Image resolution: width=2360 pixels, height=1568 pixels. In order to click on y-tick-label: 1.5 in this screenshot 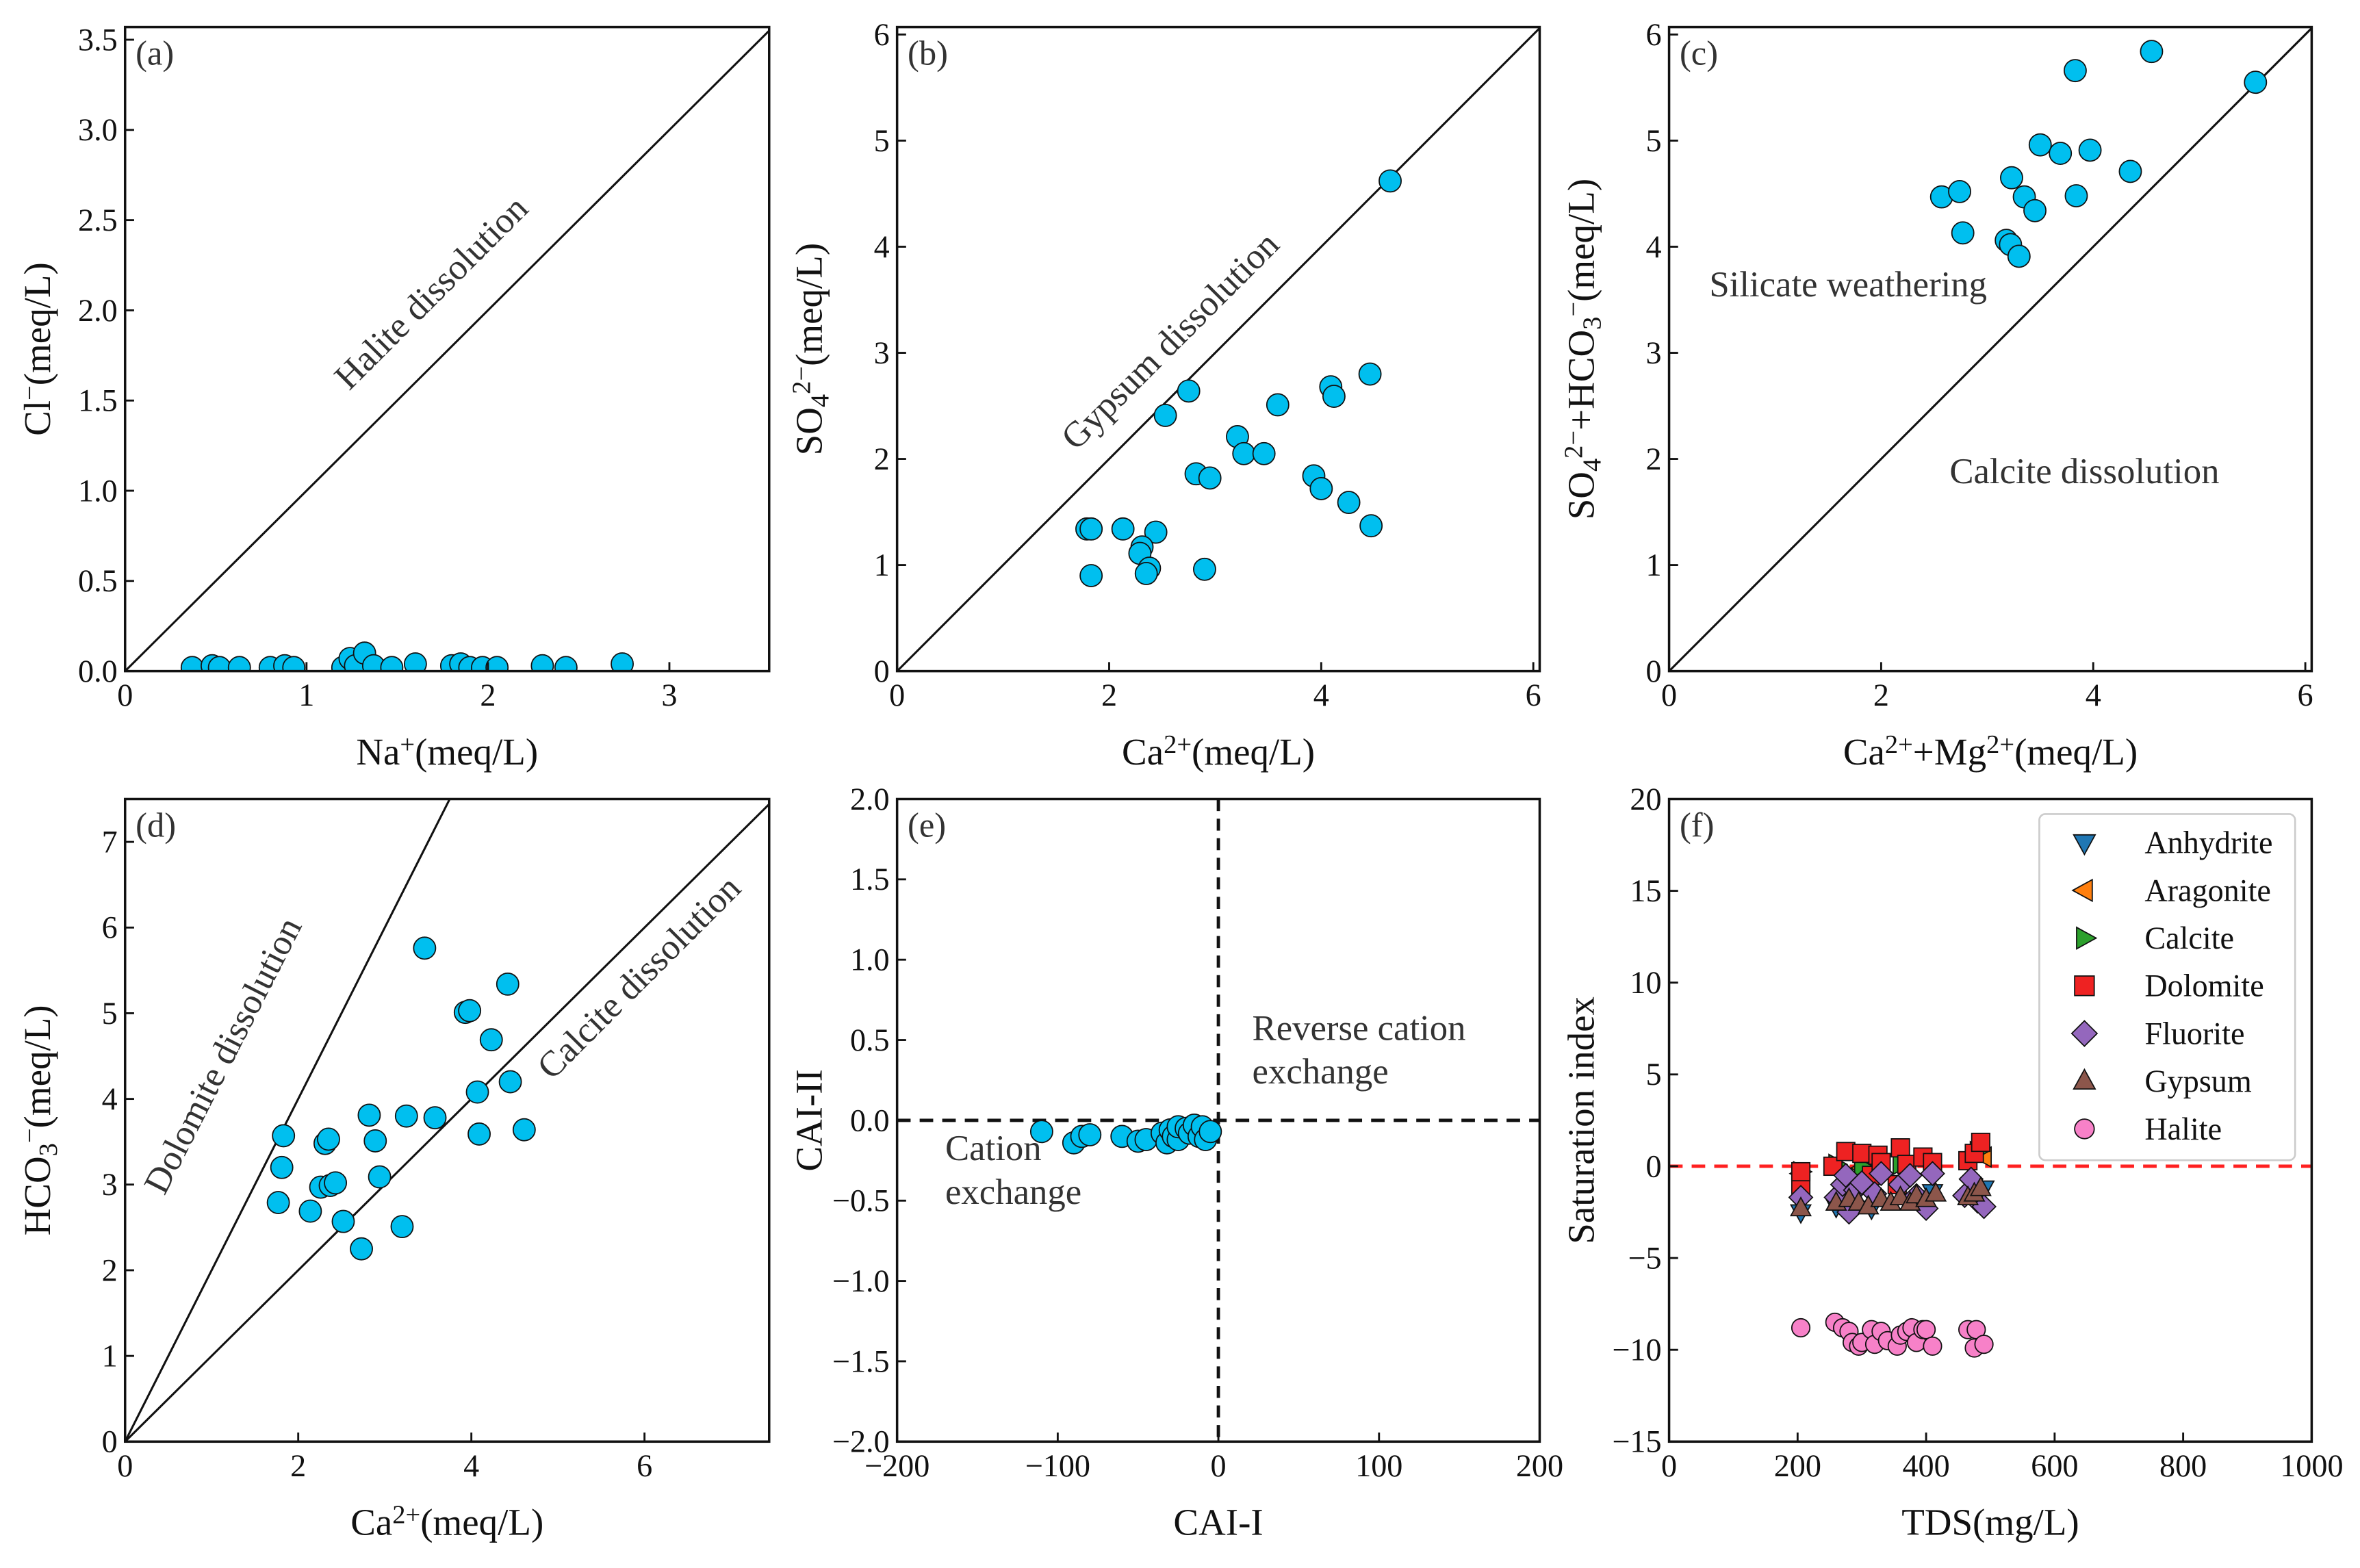, I will do `click(870, 879)`.